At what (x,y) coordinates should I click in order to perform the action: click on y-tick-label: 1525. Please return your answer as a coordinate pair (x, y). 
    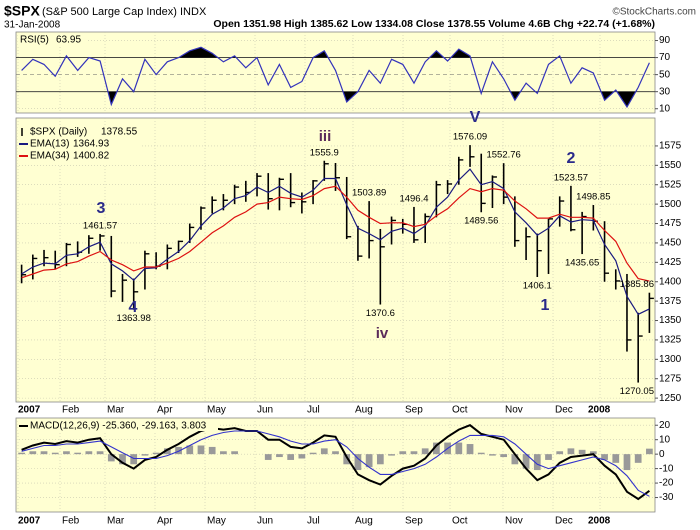
    Looking at the image, I should click on (670, 184).